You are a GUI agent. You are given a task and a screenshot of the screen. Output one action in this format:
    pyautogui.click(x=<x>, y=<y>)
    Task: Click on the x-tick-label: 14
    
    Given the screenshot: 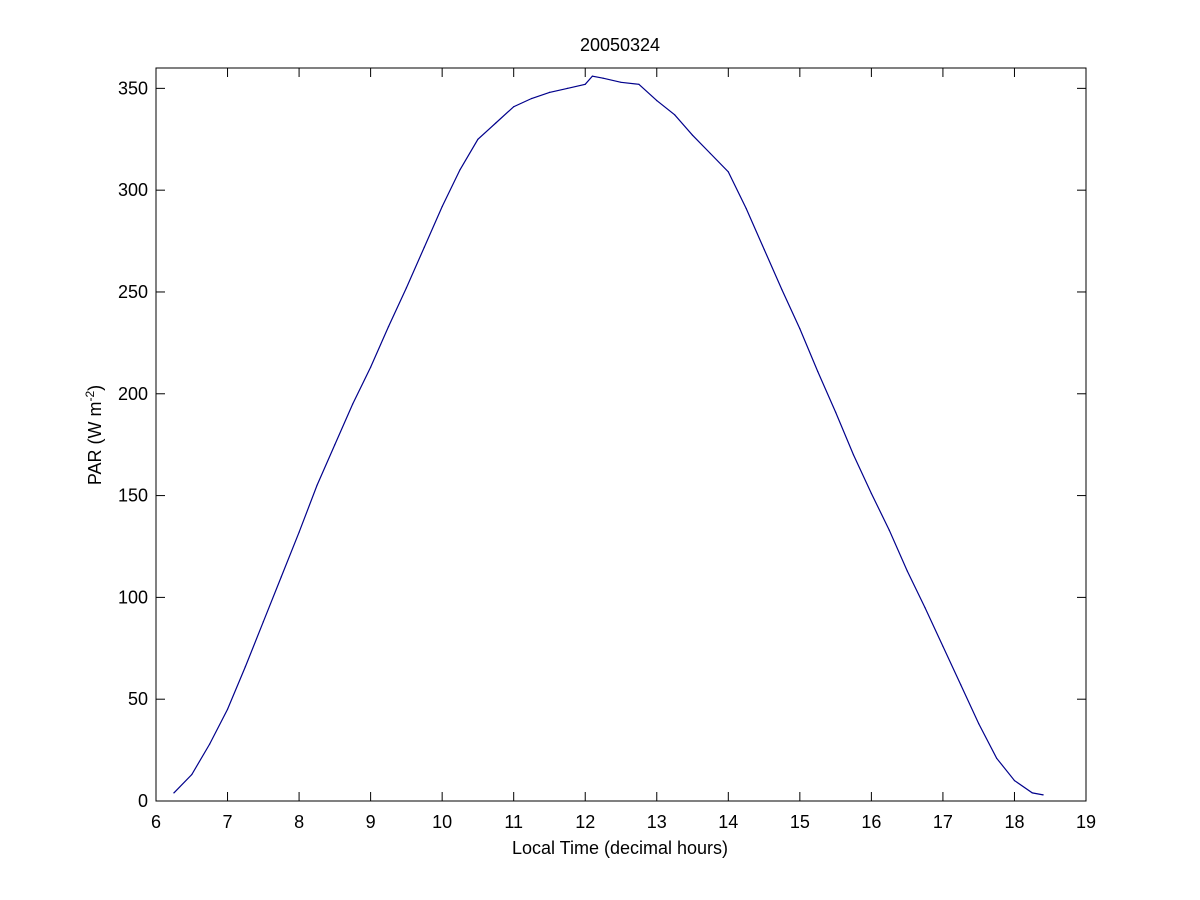 What is the action you would take?
    pyautogui.click(x=728, y=822)
    